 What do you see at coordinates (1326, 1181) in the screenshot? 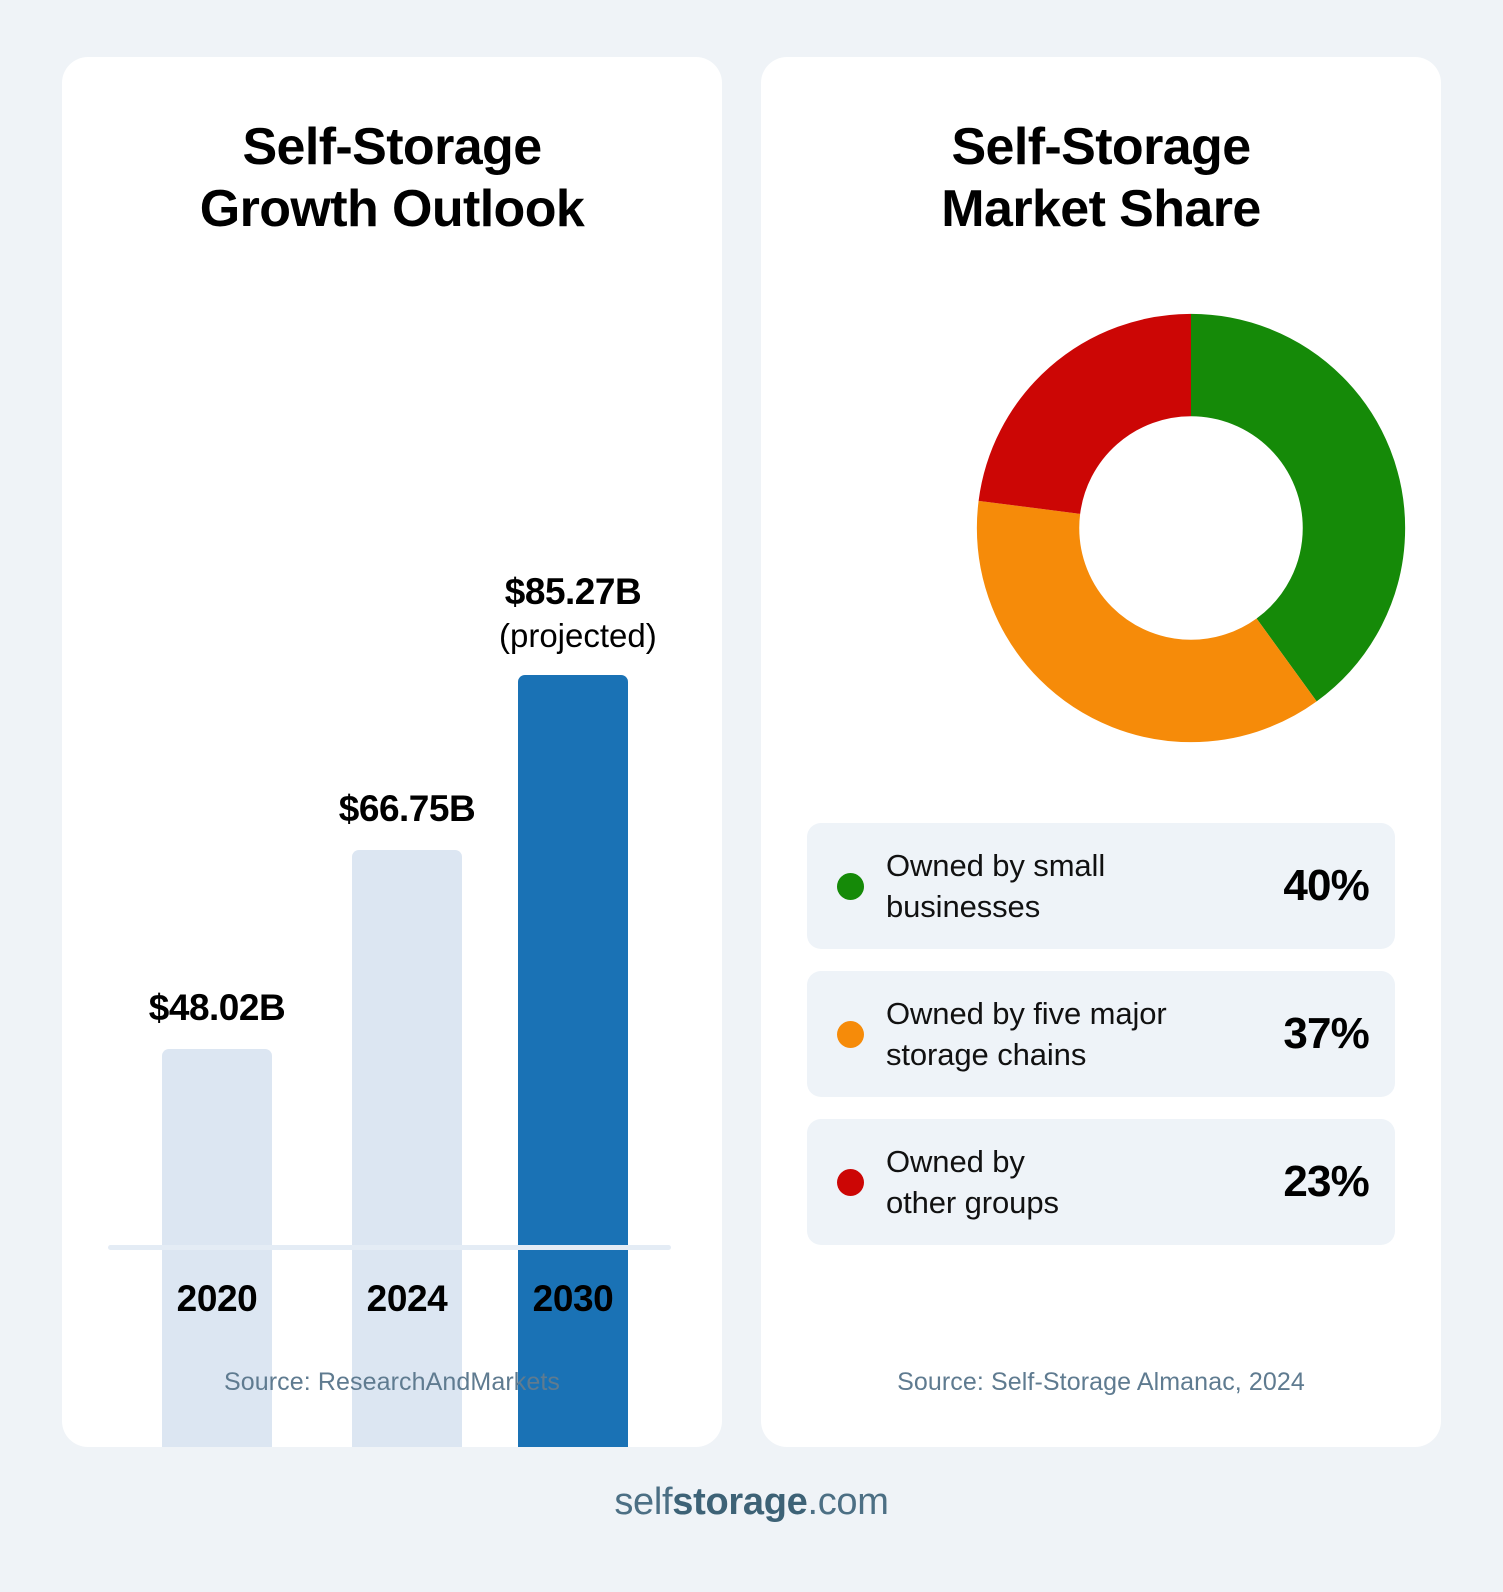
I see `legend-percent-other-groups: 23%` at bounding box center [1326, 1181].